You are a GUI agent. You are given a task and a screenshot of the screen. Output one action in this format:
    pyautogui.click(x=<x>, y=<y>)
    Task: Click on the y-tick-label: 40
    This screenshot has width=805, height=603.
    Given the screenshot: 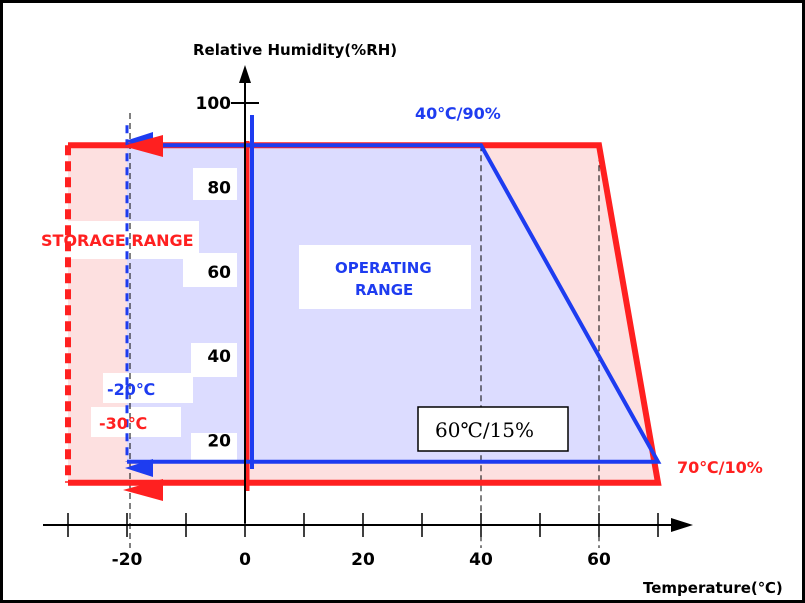 What is the action you would take?
    pyautogui.click(x=219, y=357)
    